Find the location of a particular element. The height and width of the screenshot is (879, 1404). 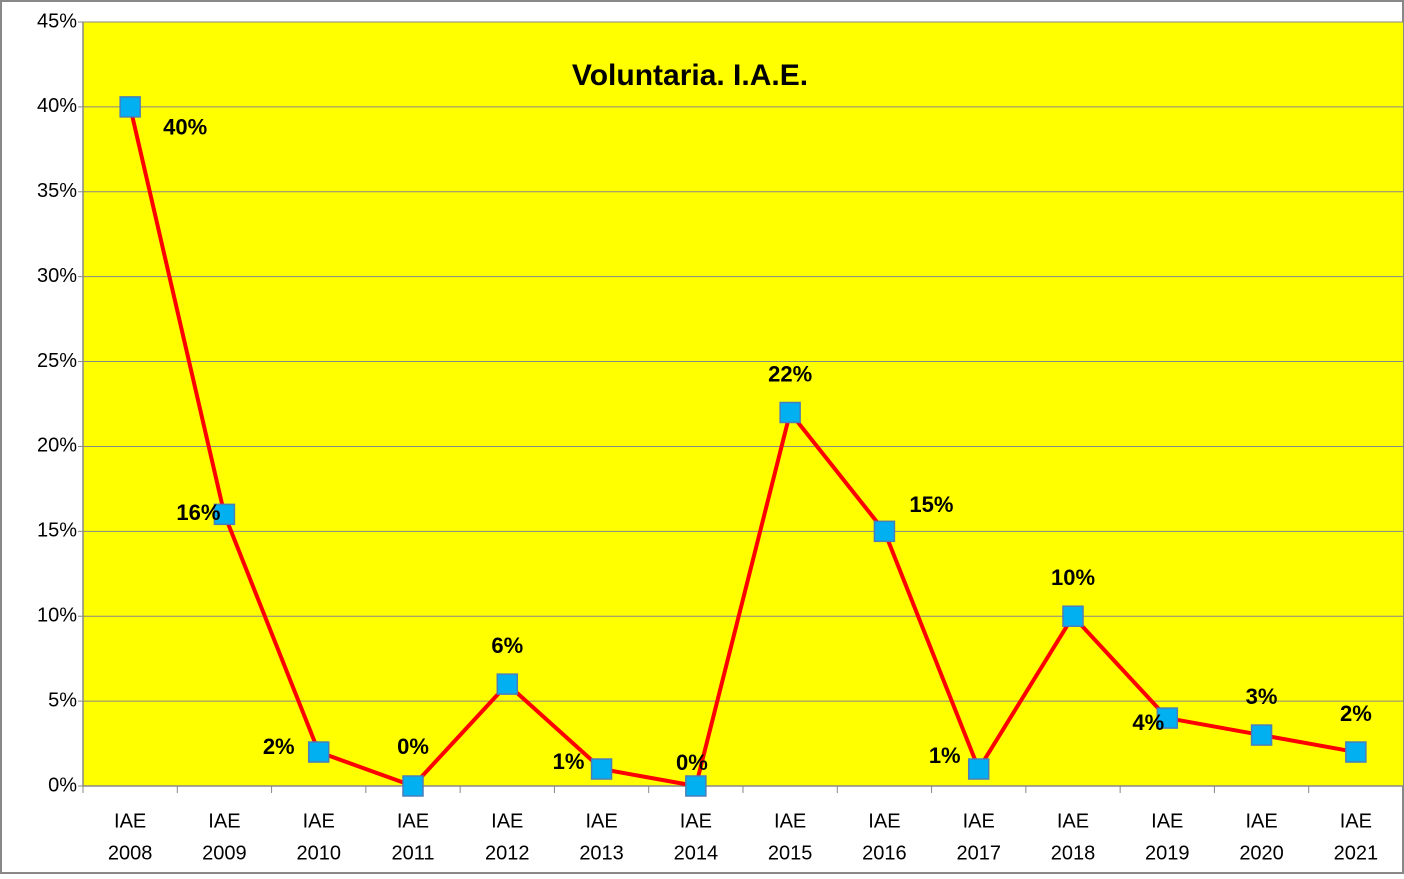

y-tick-label: 45% is located at coordinates (57, 21).